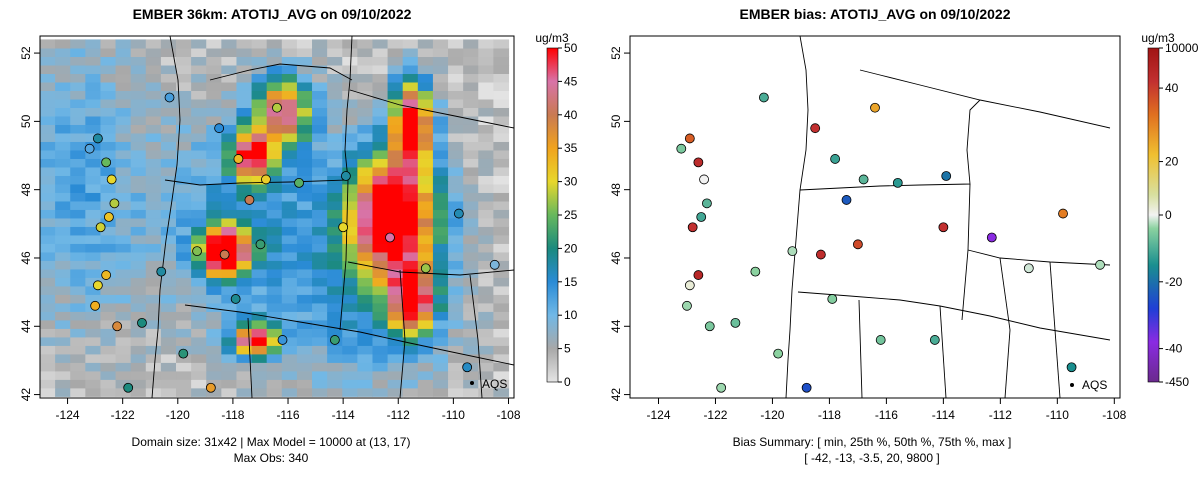 This screenshot has height=479, width=1200. What do you see at coordinates (616, 53) in the screenshot?
I see `right-y-tick-label: 52` at bounding box center [616, 53].